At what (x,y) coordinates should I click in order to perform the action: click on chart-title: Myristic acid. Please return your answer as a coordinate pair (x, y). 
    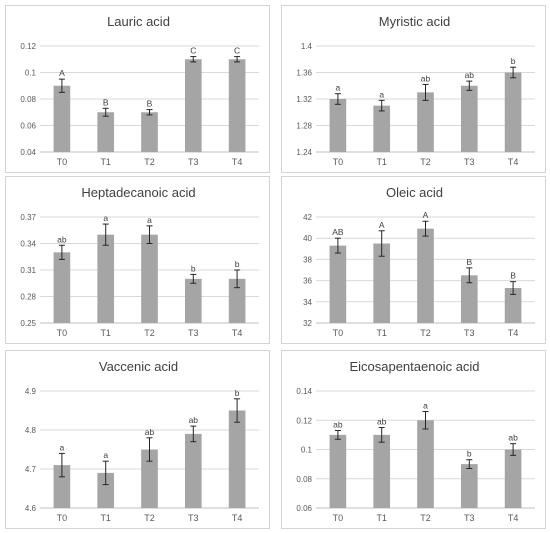
    Looking at the image, I should click on (415, 21).